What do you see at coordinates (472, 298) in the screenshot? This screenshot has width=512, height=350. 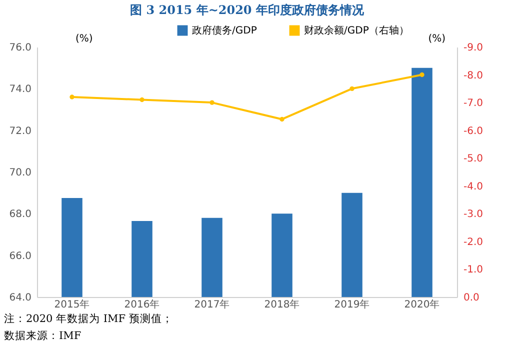 I see `y2-tick-label: 0.0` at bounding box center [472, 298].